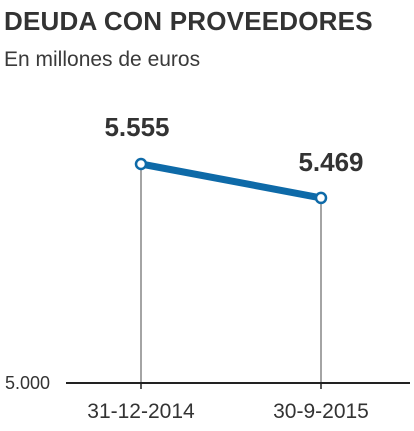  I want to click on chart-subtitle: En millones de euros, so click(102, 59).